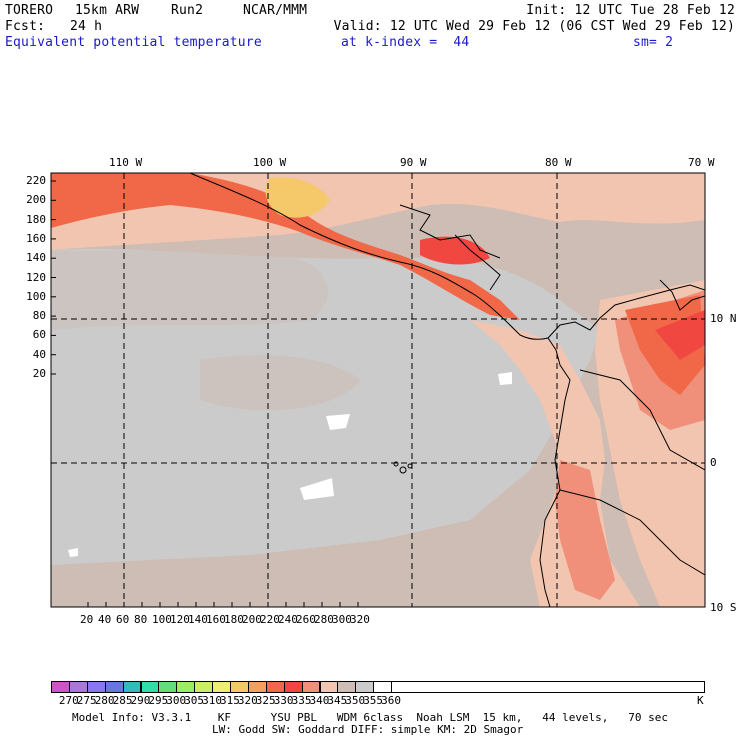  Describe the element at coordinates (505, 378) in the screenshot. I see `field-region-355-c` at that location.